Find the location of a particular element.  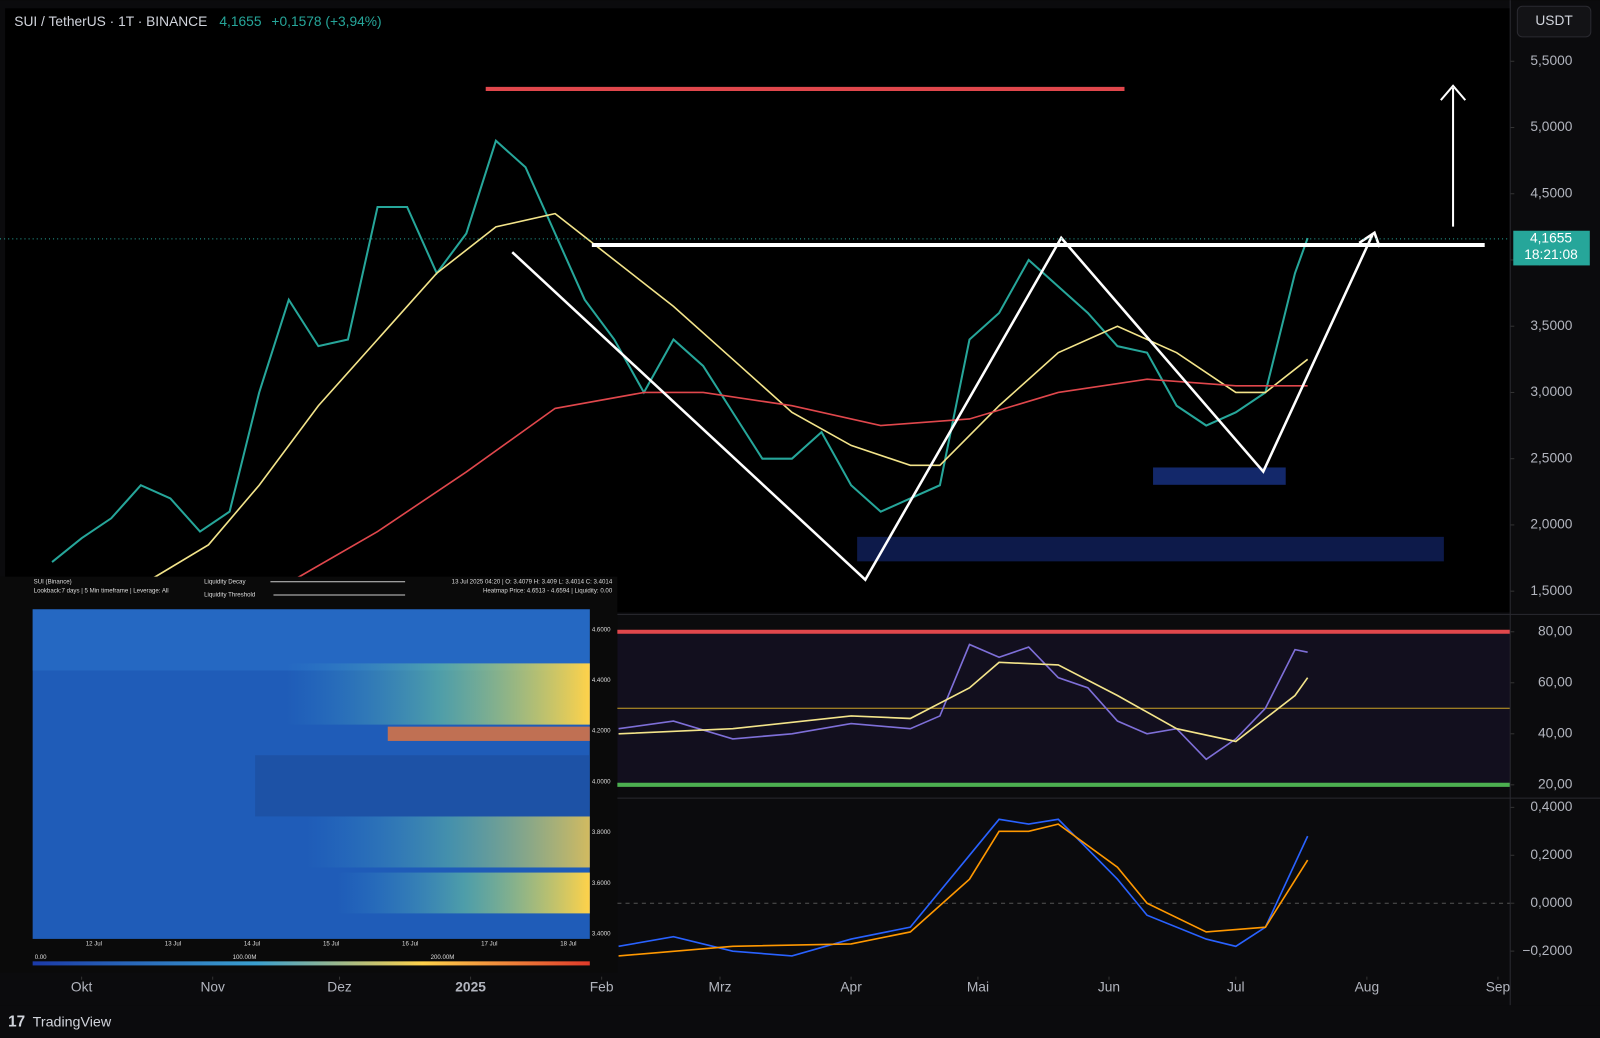

x-tick-label: Dez is located at coordinates (339, 987).